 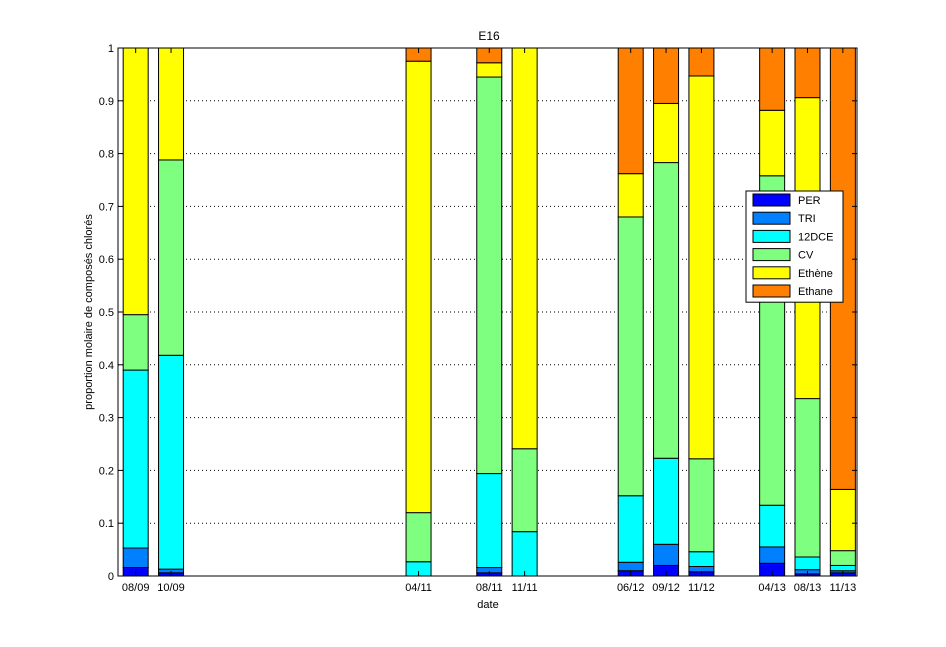 What do you see at coordinates (136, 588) in the screenshot?
I see `x-tick-label: 08/09` at bounding box center [136, 588].